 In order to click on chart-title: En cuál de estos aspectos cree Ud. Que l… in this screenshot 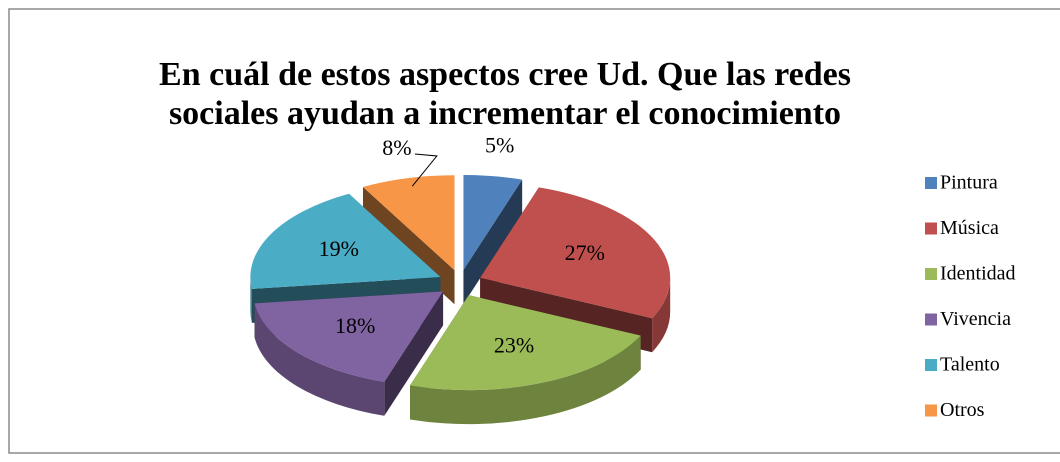, I will do `click(505, 94)`.